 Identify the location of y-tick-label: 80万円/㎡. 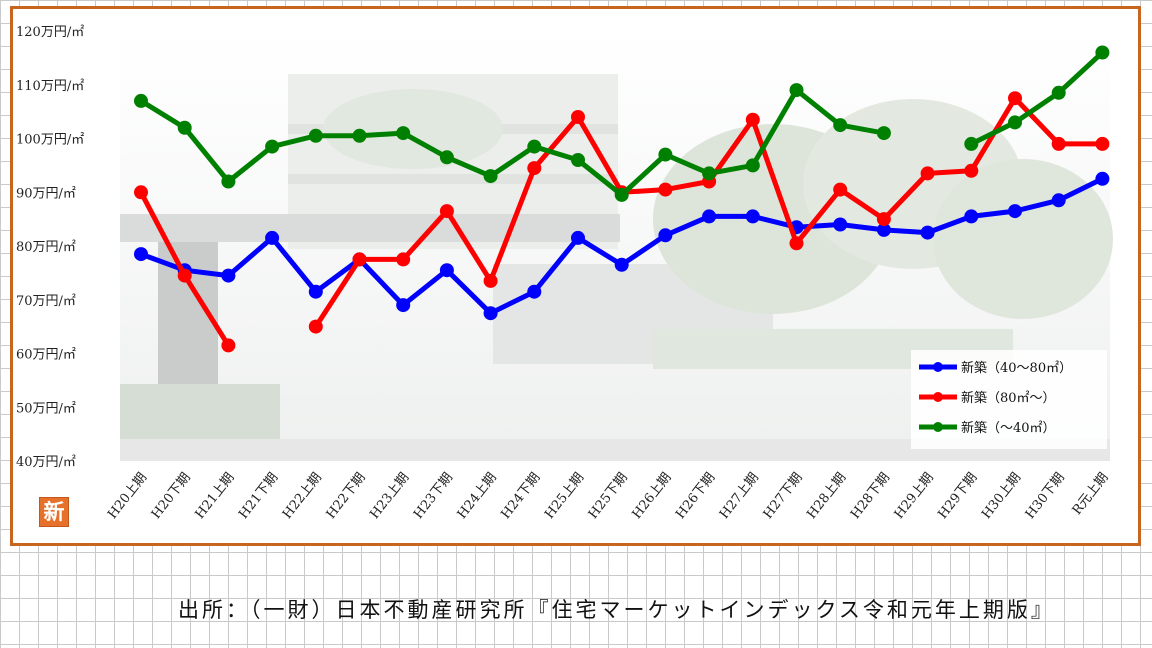
(46, 247).